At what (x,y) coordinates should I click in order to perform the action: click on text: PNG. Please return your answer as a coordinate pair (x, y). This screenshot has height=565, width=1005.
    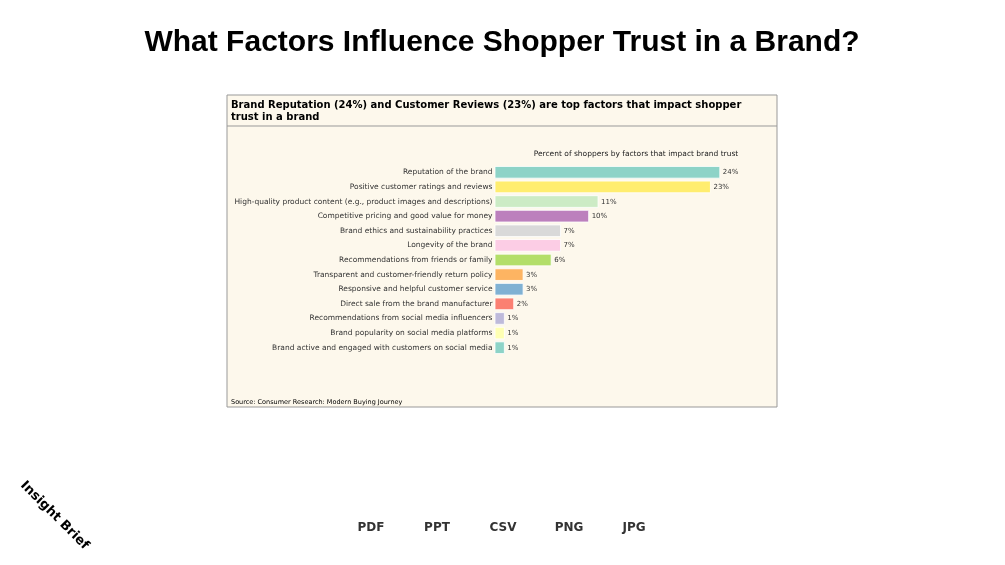
    Looking at the image, I should click on (569, 527).